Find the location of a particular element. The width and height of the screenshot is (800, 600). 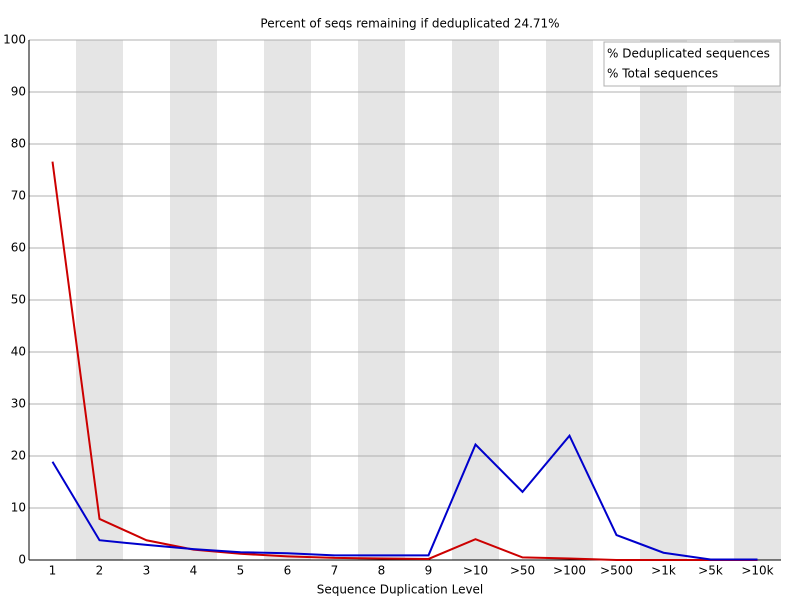

legend-entry: % Total sequences is located at coordinates (662, 74).